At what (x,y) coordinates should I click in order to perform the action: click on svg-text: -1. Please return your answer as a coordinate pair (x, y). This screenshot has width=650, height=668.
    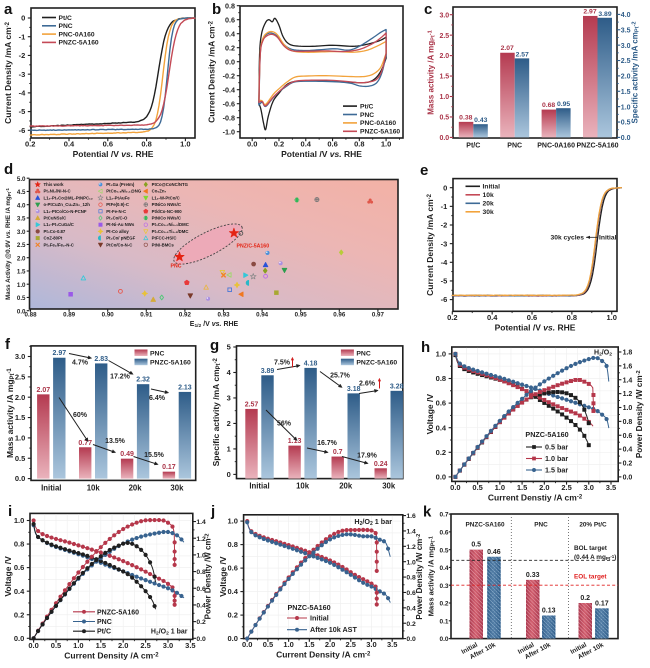
    Looking at the image, I should click on (22, 36).